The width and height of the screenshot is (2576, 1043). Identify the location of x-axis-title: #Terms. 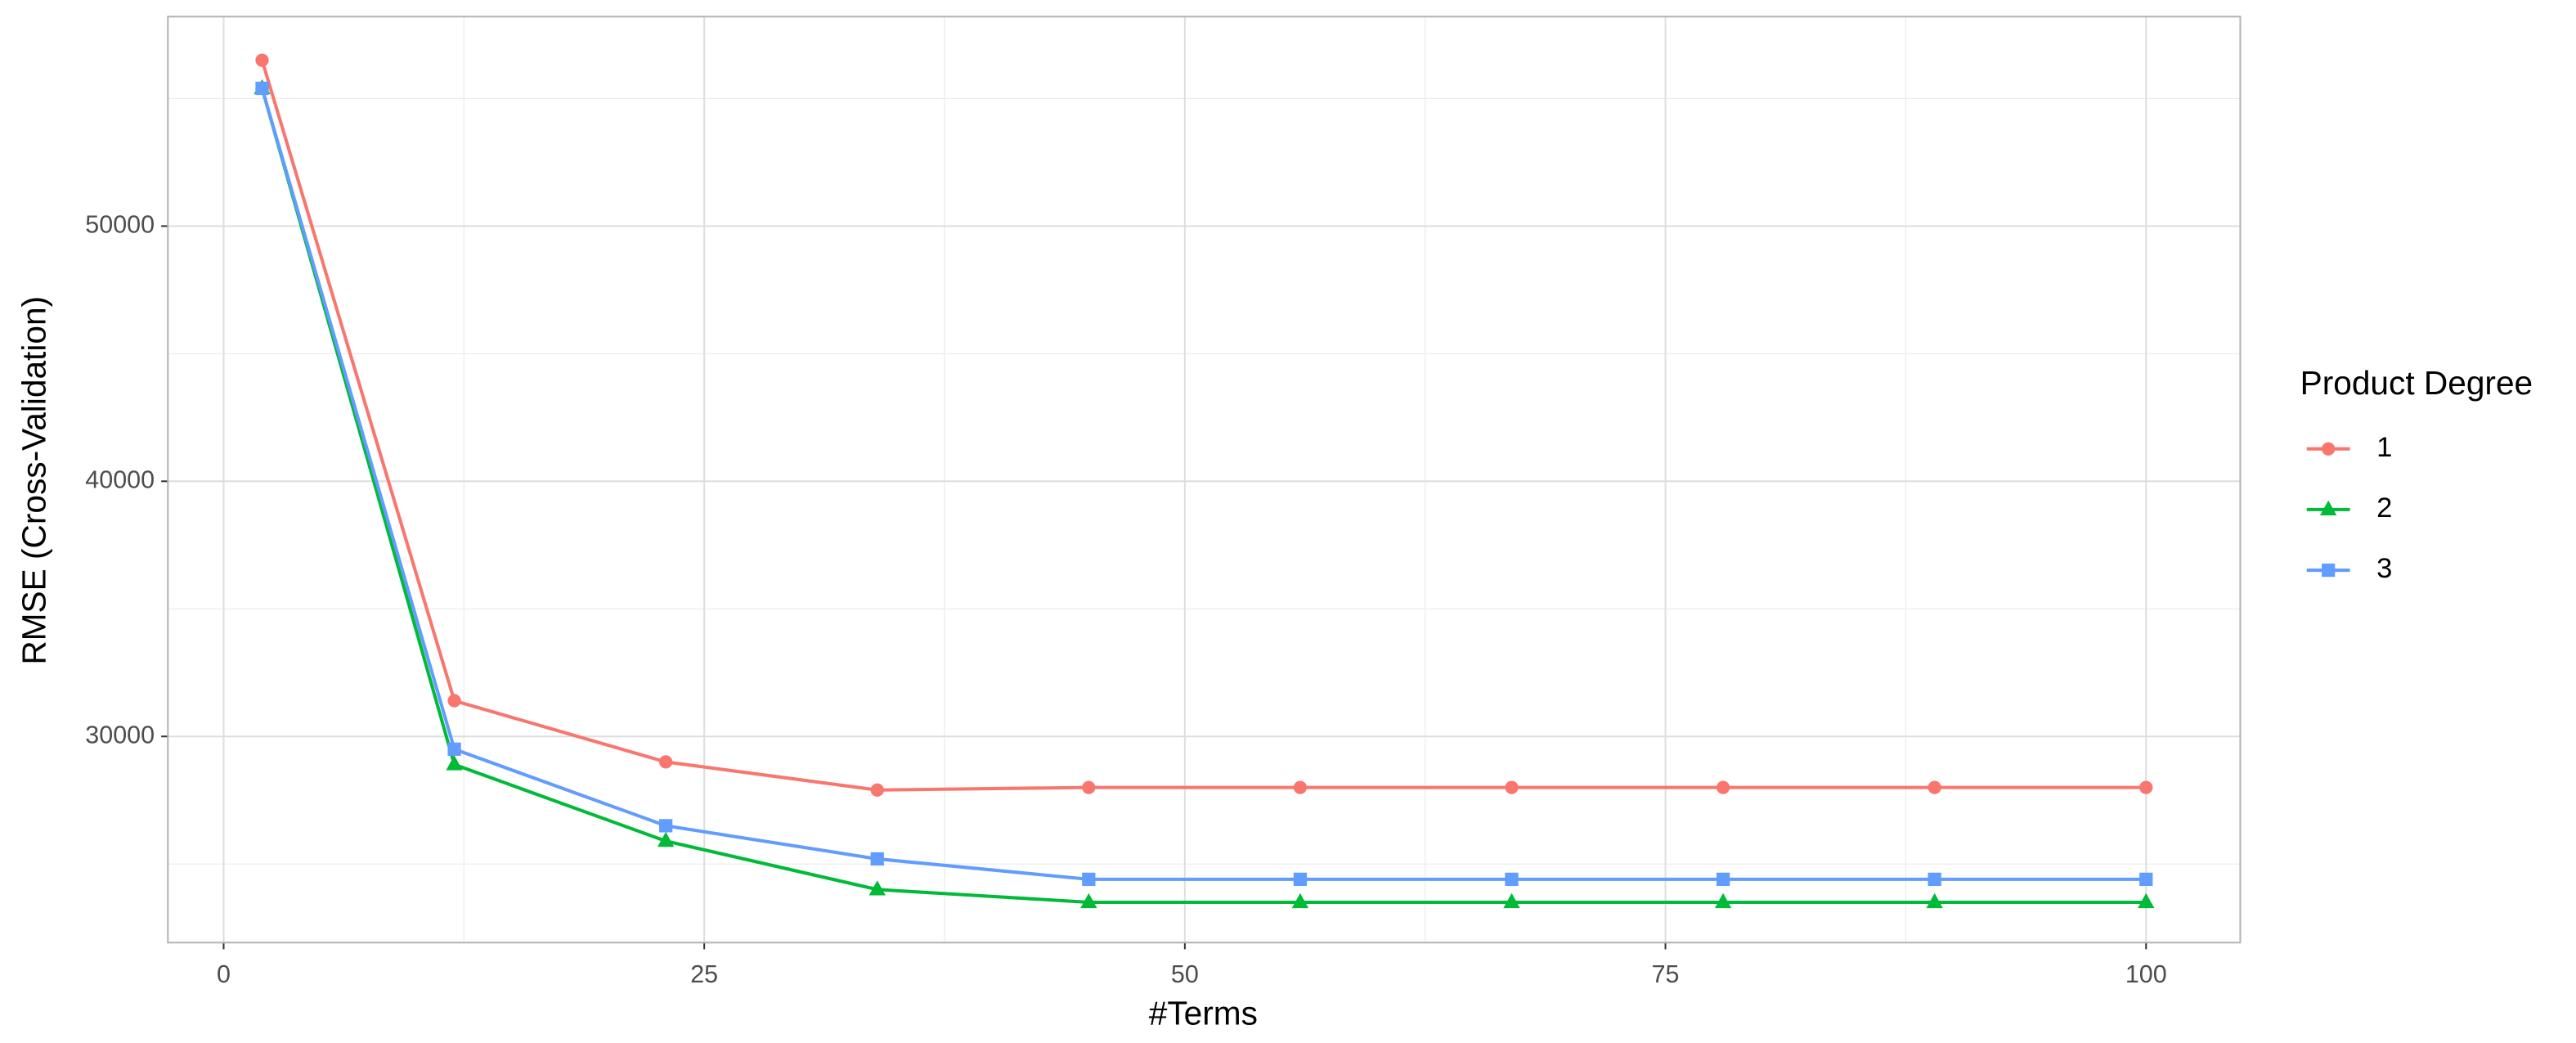
(1204, 1013).